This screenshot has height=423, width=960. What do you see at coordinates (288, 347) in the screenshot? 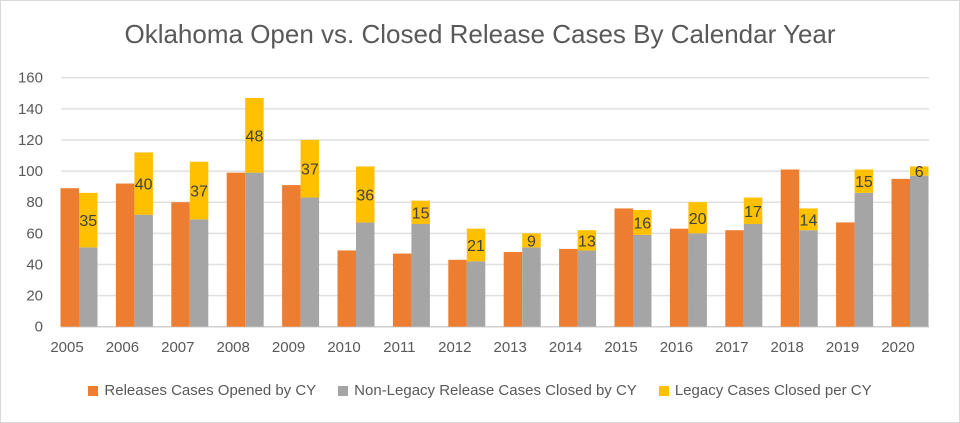
I see `x-tick-label: 2009` at bounding box center [288, 347].